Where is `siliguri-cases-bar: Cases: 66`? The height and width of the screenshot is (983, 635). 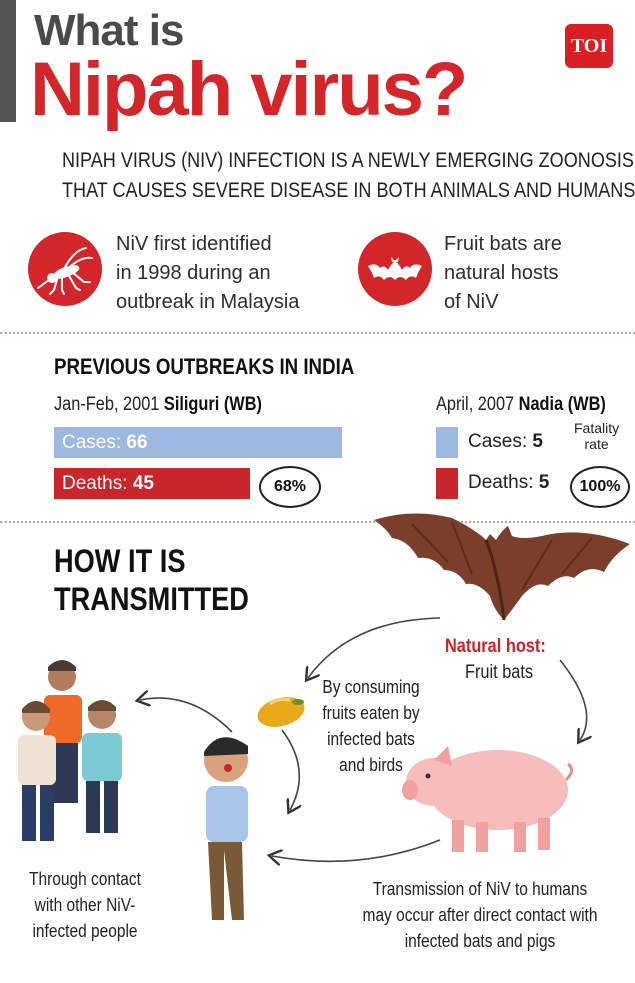 siliguri-cases-bar: Cases: 66 is located at coordinates (198, 442).